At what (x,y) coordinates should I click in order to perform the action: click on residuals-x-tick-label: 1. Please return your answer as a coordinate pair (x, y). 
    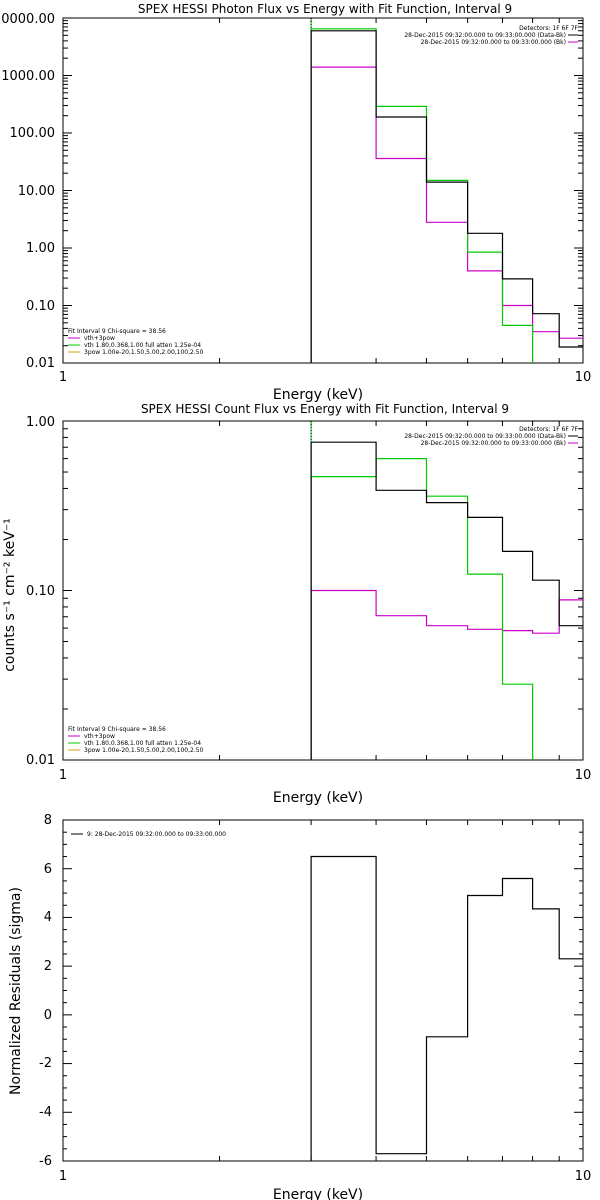
    Looking at the image, I should click on (63, 1176).